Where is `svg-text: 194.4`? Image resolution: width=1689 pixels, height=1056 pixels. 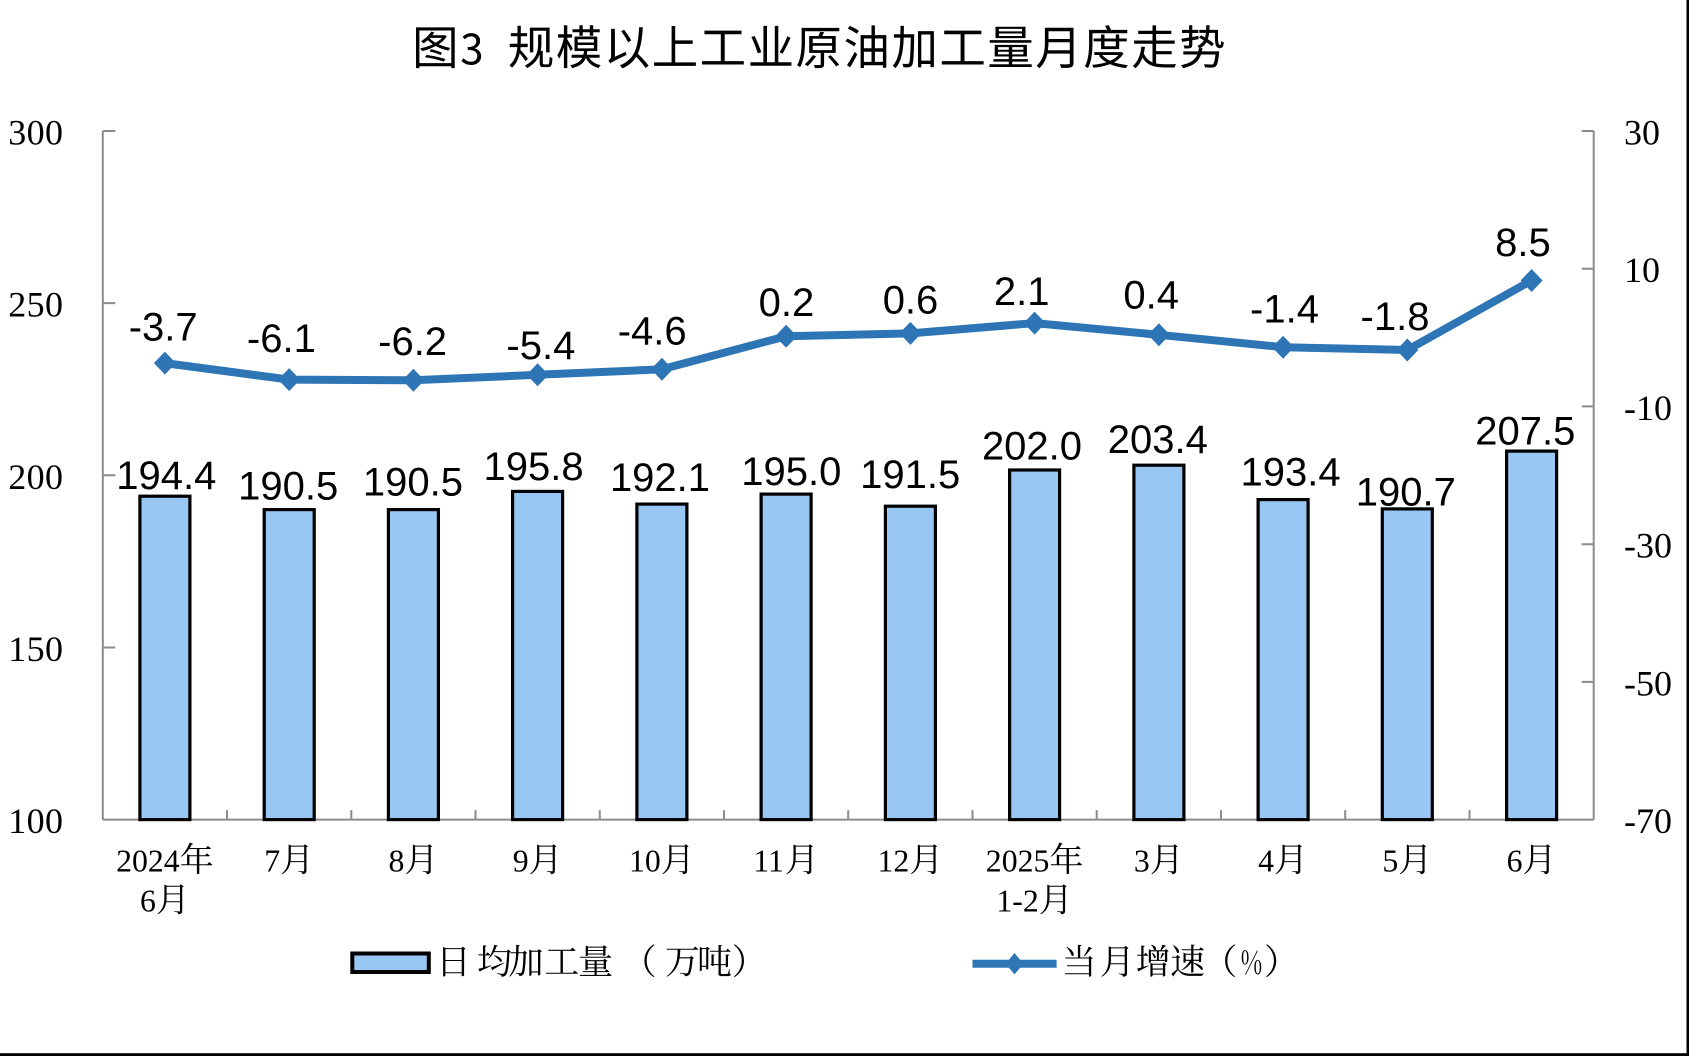
svg-text: 194.4 is located at coordinates (166, 476).